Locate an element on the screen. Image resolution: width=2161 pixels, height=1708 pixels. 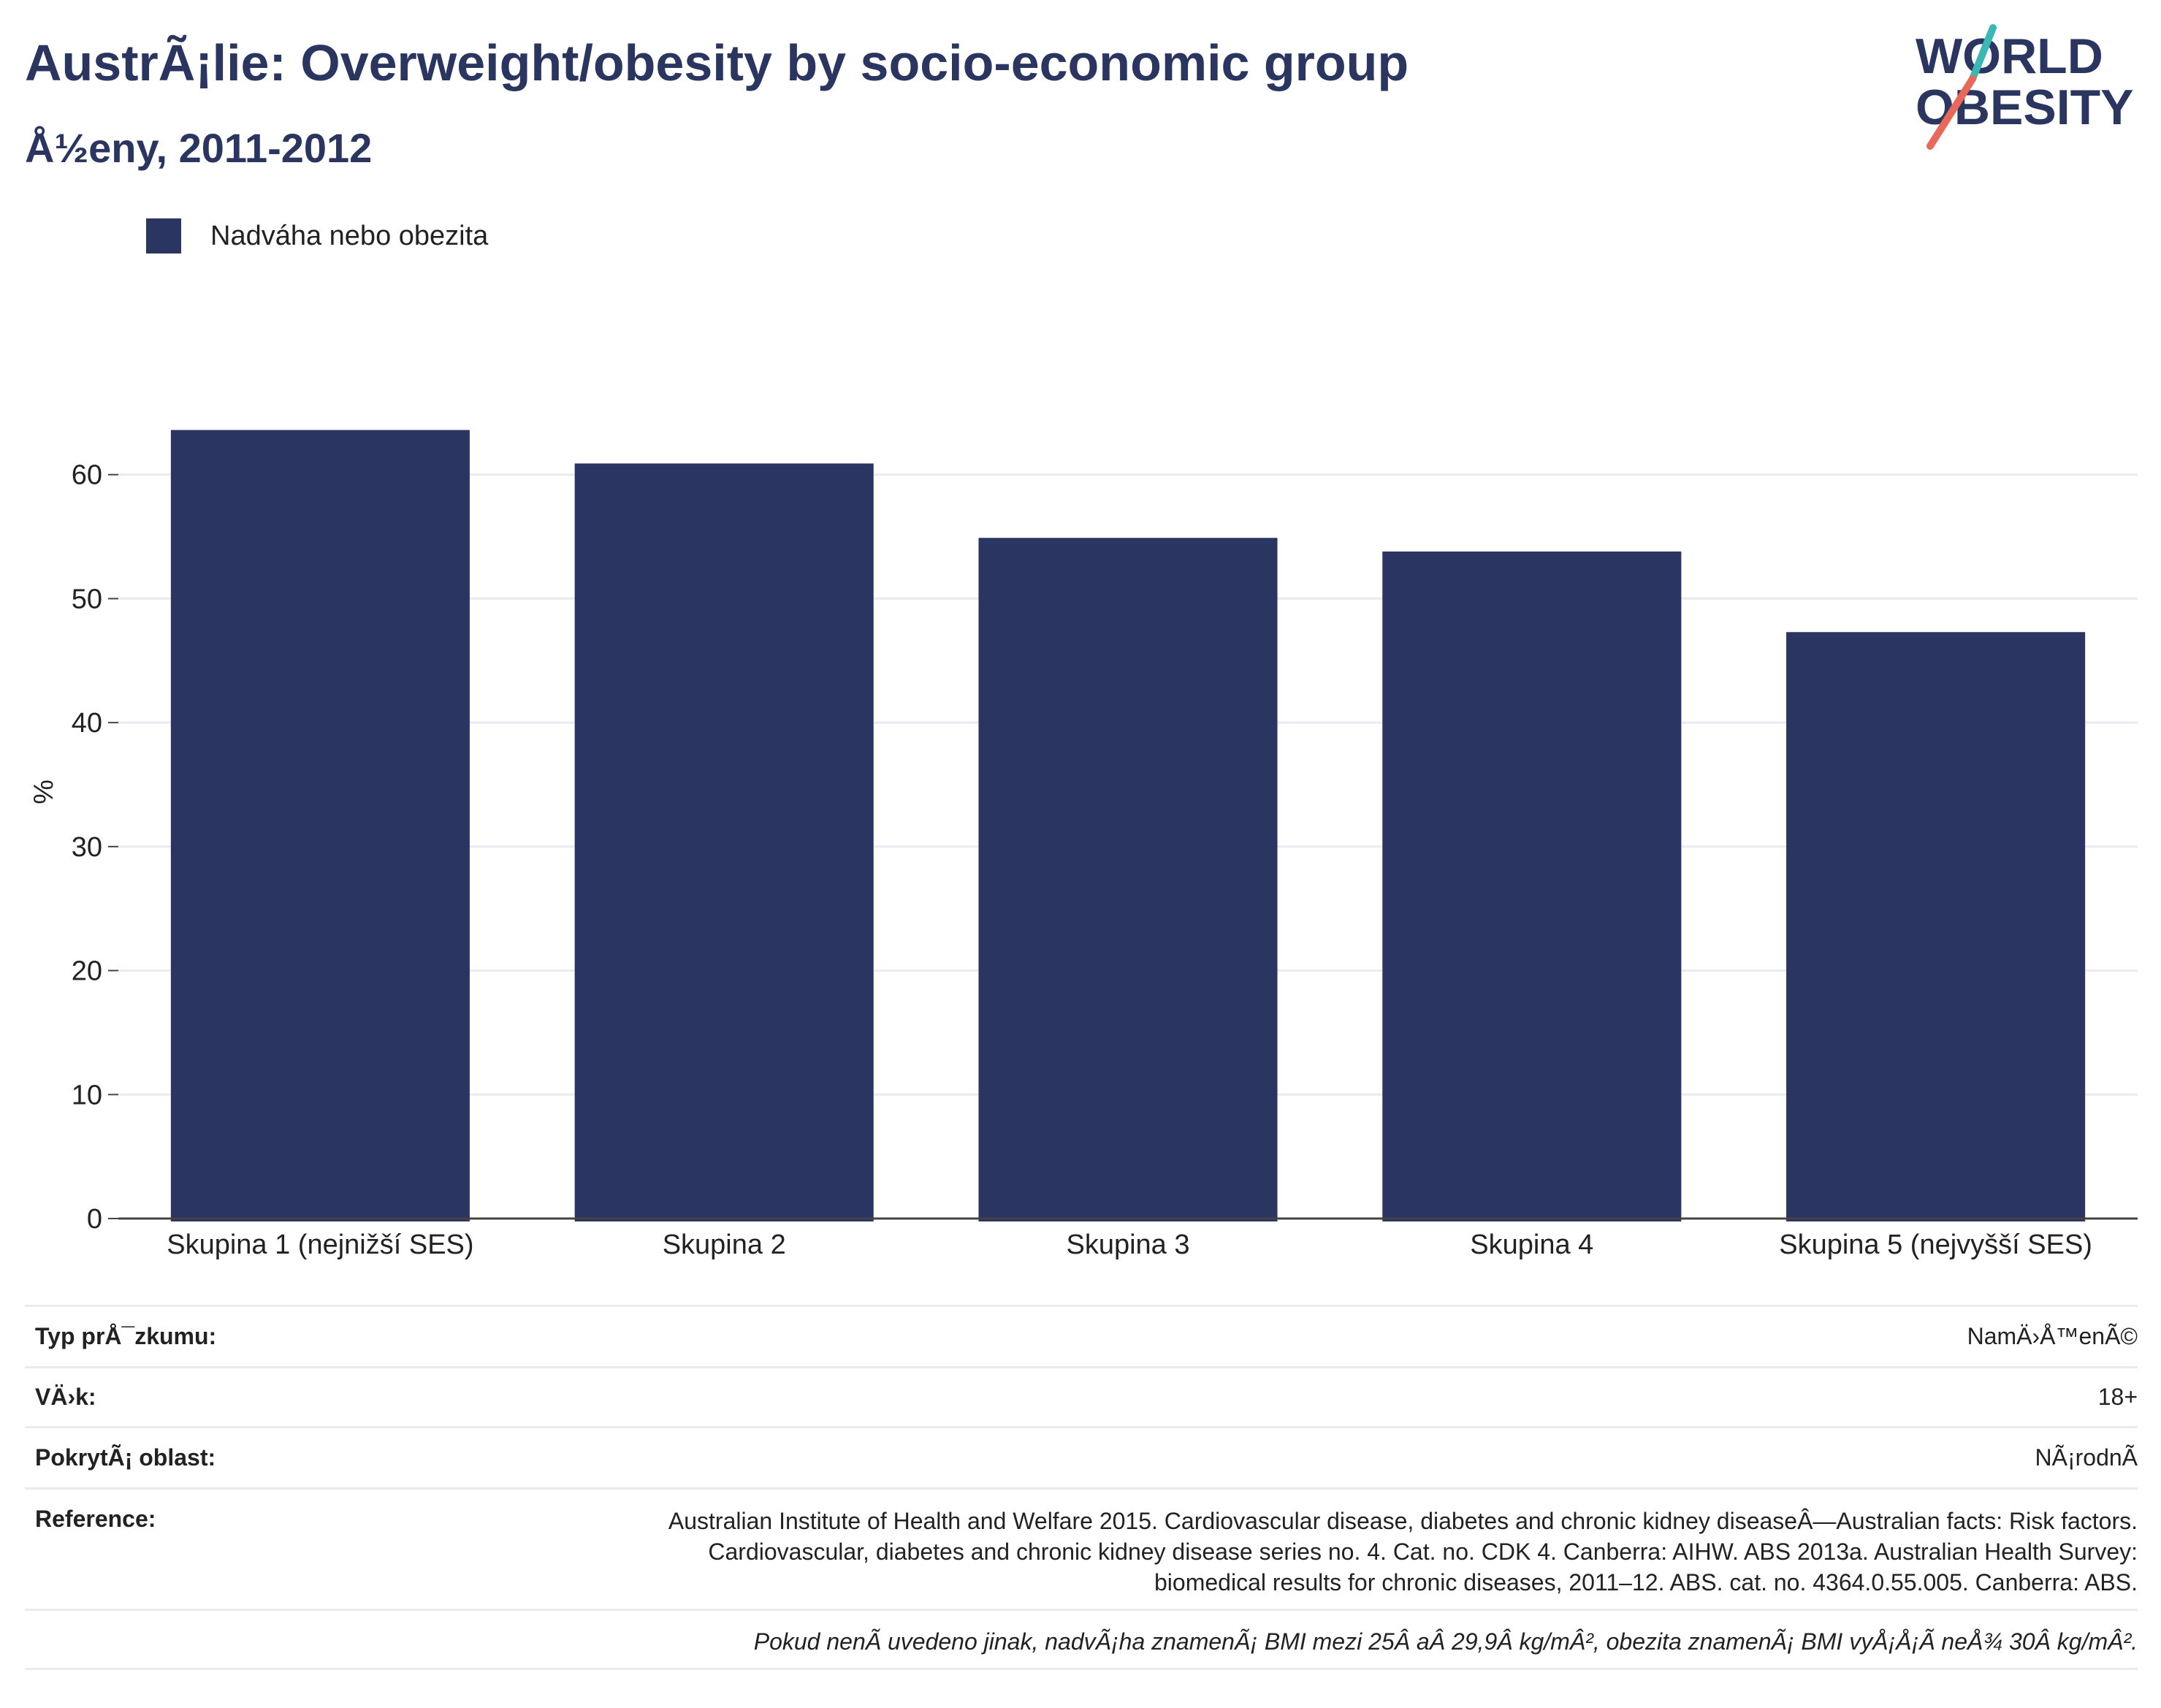
y-tick-label: 20 is located at coordinates (87, 971).